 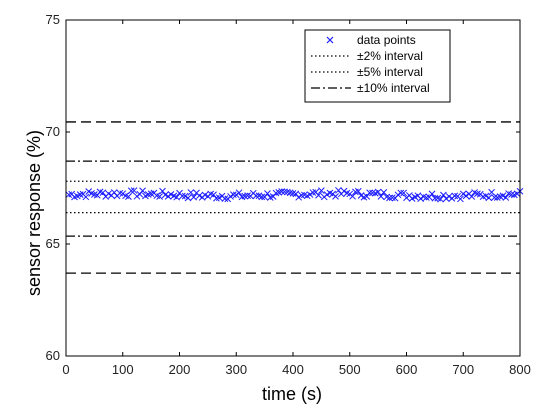 I want to click on legend-label: data points, so click(x=386, y=40).